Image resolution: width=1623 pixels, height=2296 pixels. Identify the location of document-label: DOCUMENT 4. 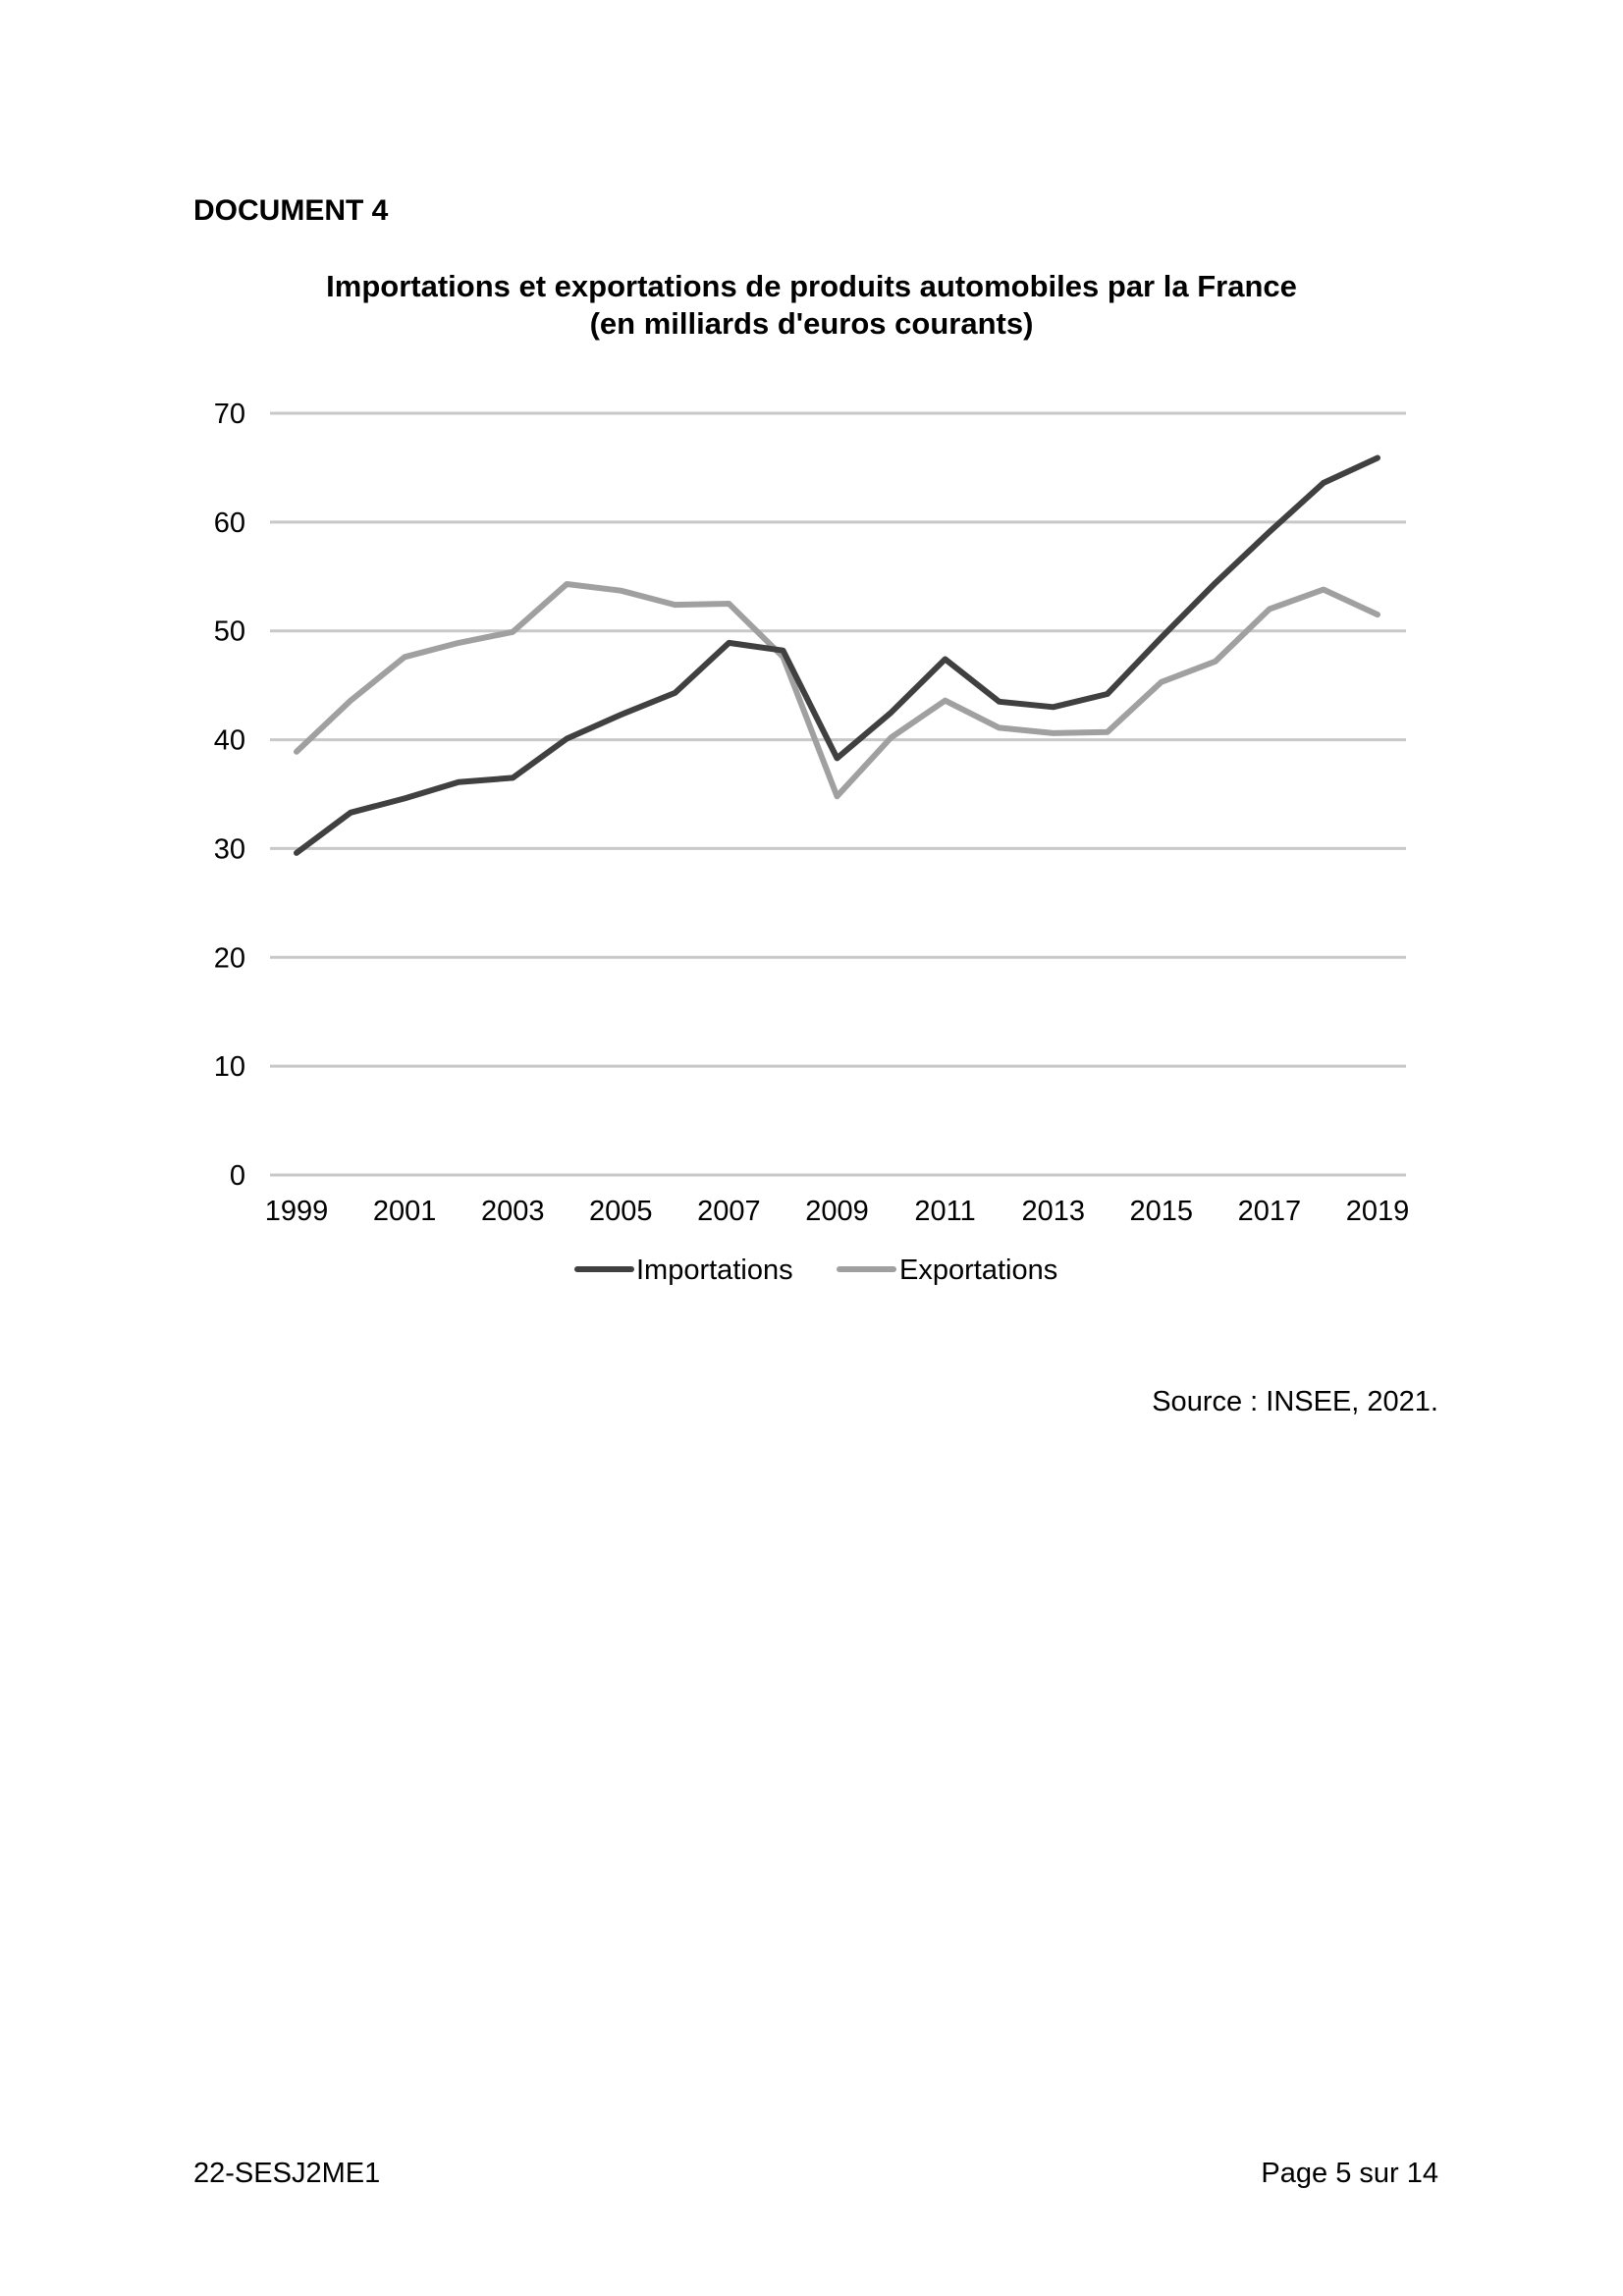
(291, 211).